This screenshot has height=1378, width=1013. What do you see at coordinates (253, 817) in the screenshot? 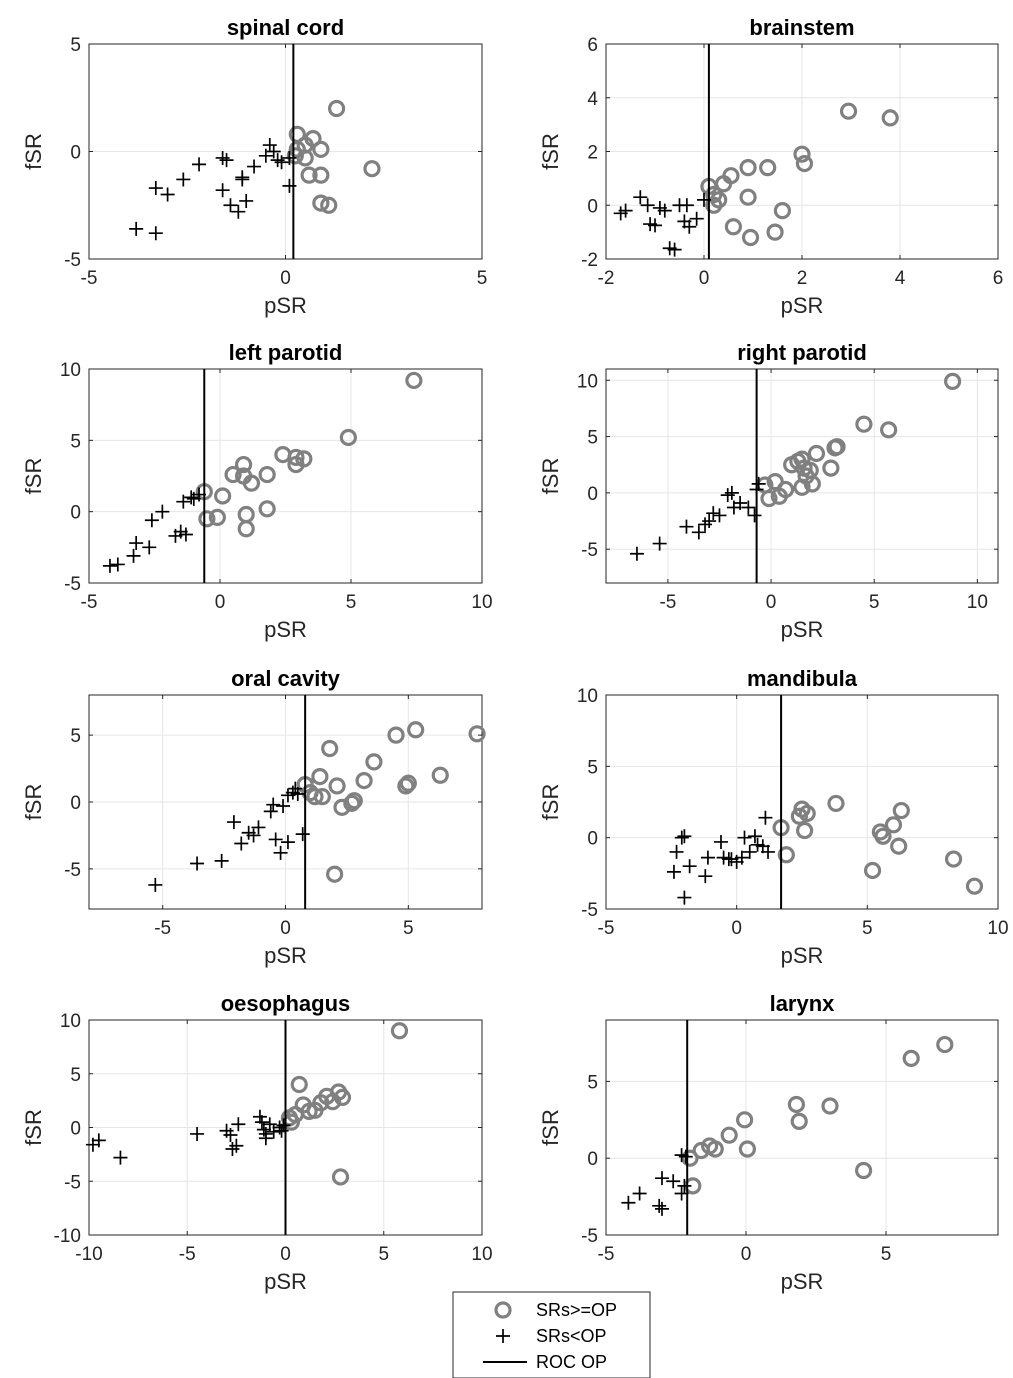
I see `chart-oral-cavity: -5 0 5 -5 0 5 oral cavity pSR fSR` at bounding box center [253, 817].